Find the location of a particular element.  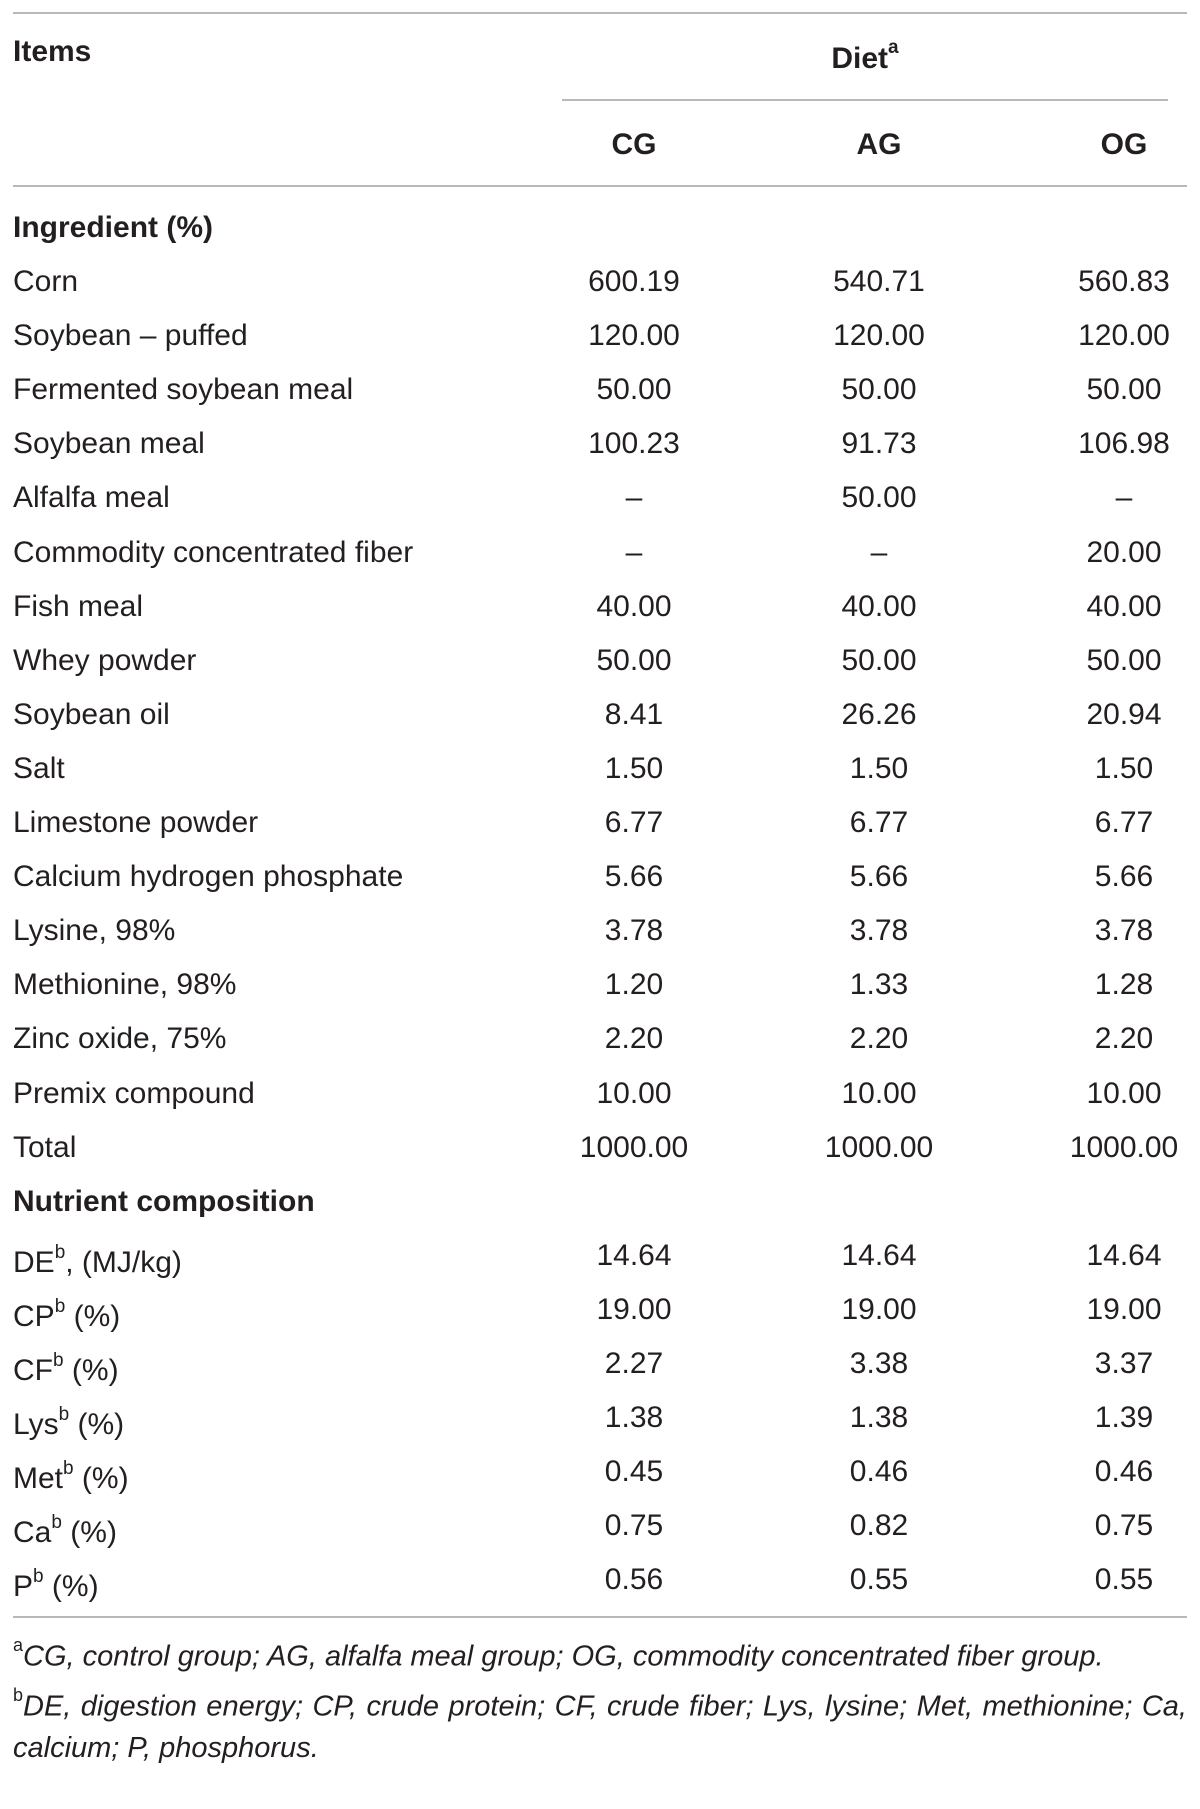

cell-ag: 5.66 is located at coordinates (879, 877).